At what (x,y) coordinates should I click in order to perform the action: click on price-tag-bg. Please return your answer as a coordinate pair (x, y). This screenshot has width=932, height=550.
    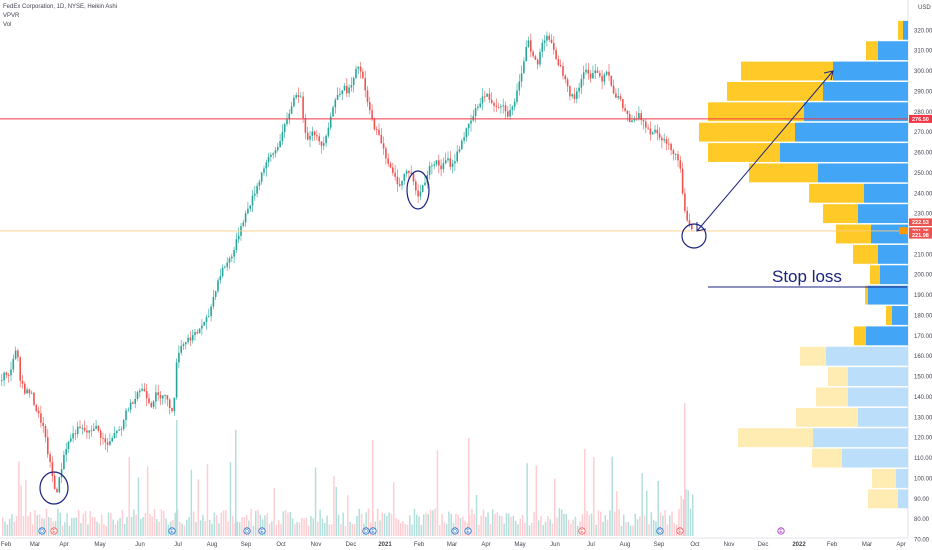
    Looking at the image, I should click on (920, 235).